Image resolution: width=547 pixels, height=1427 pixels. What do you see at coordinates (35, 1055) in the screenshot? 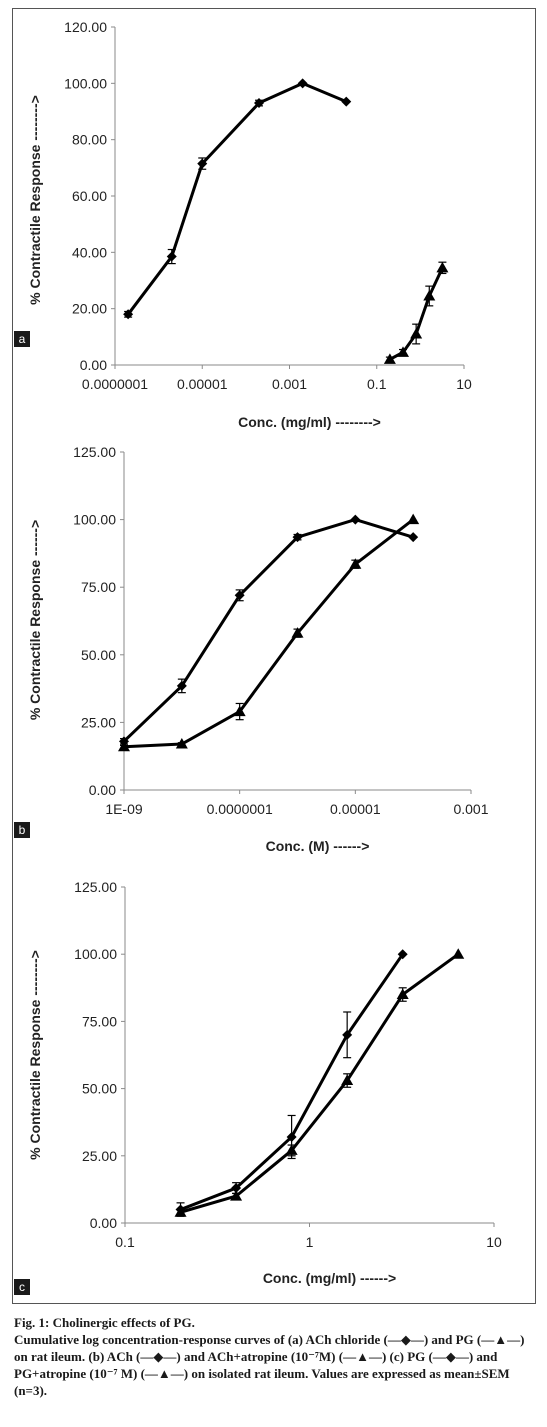
I see `panel-c-y-axis-title: % Contractile Response -------->` at bounding box center [35, 1055].